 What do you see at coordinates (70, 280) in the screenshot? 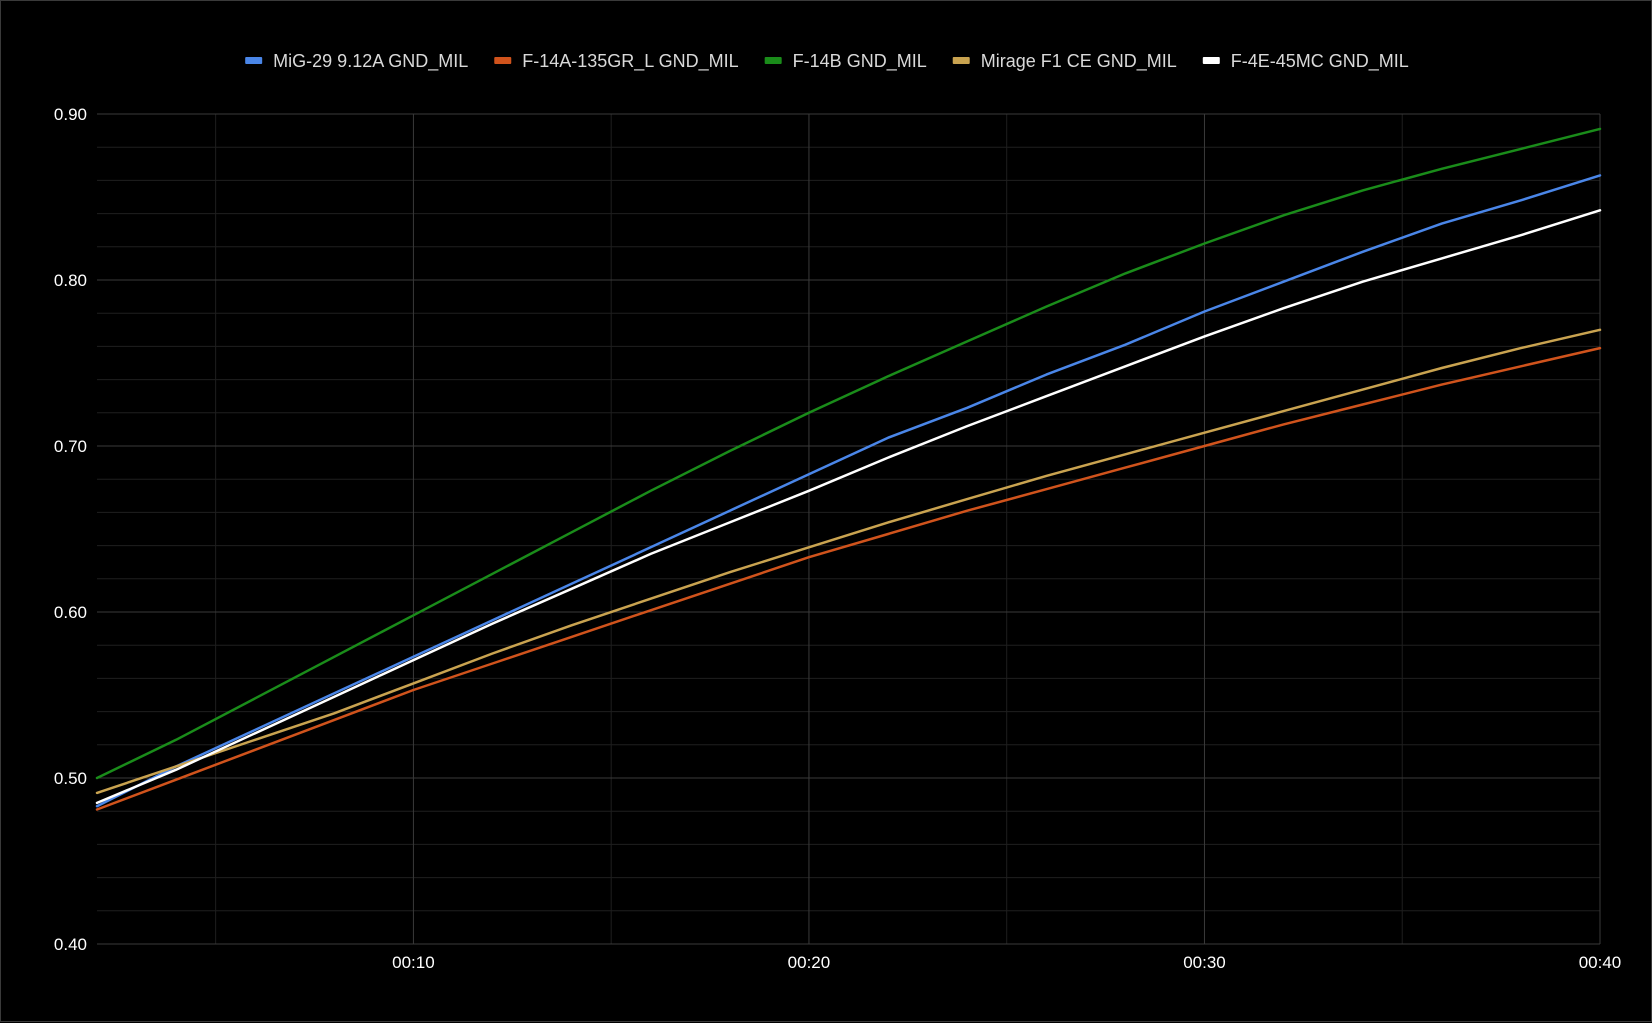
I see `y-tick-label: 0.80` at bounding box center [70, 280].